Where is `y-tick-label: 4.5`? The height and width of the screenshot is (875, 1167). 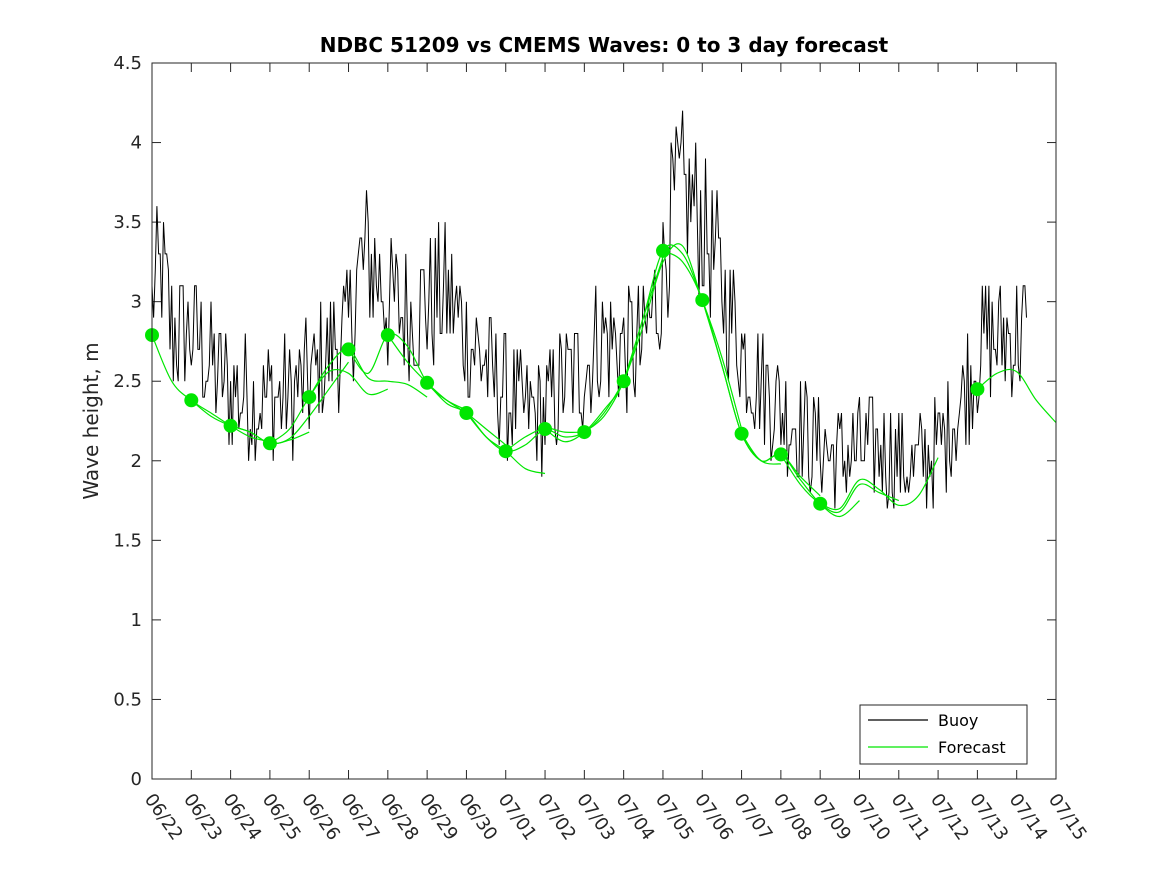 y-tick-label: 4.5 is located at coordinates (127, 63).